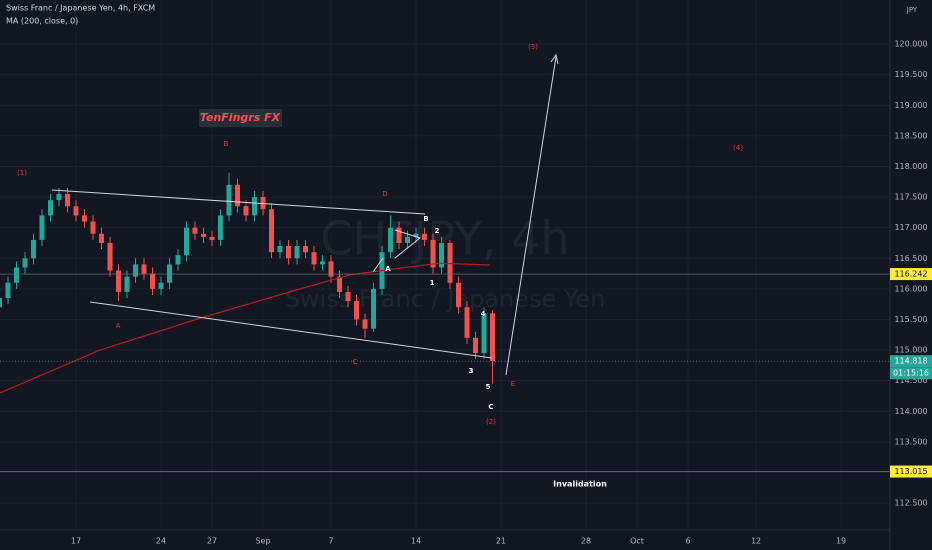 The height and width of the screenshot is (550, 932). Describe the element at coordinates (910, 288) in the screenshot. I see `y-tick-label: 116.000` at that location.